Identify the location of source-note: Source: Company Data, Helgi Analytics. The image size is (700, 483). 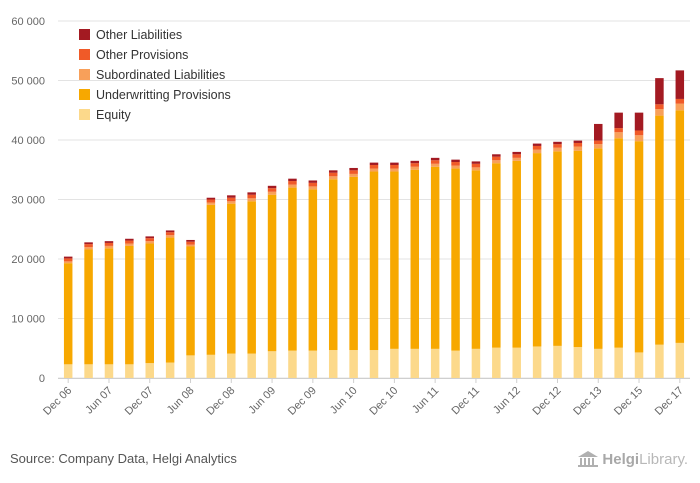
(123, 458).